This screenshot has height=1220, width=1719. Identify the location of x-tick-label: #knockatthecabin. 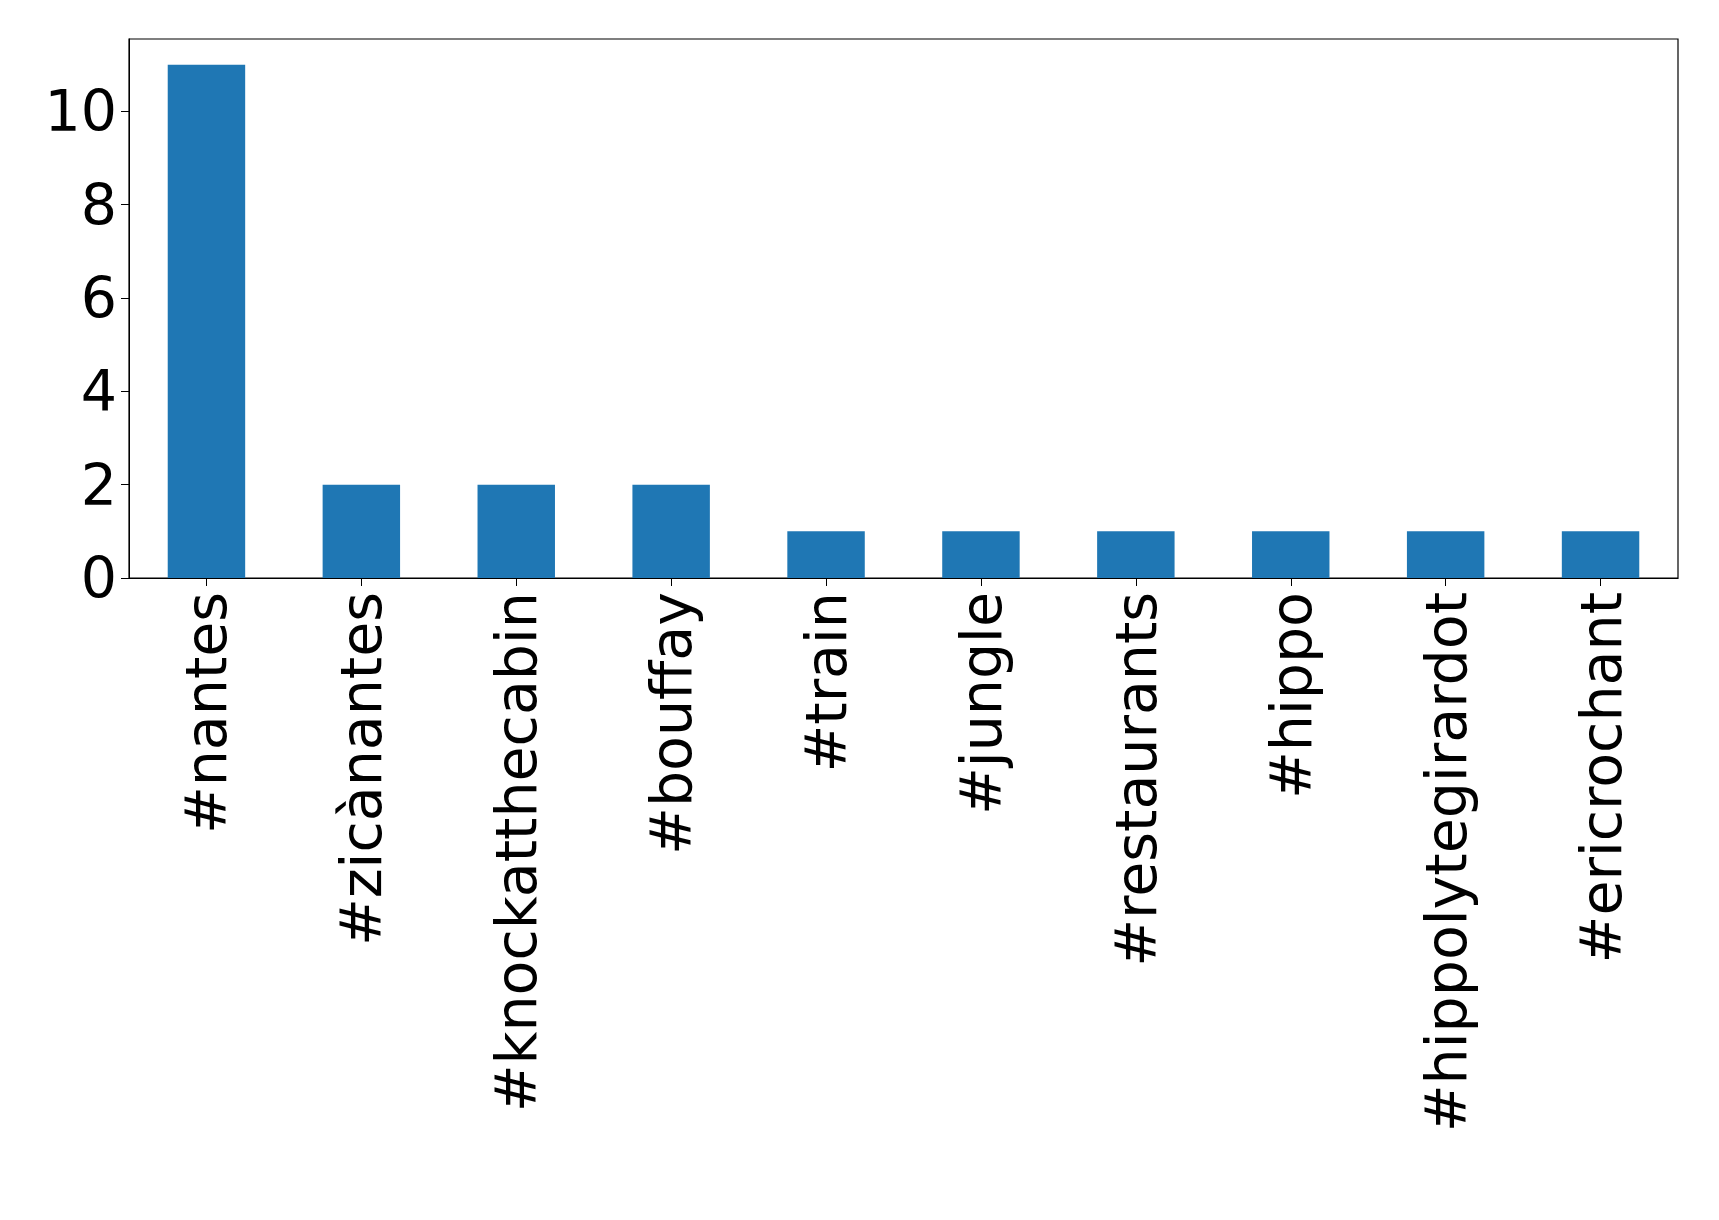
(516, 852).